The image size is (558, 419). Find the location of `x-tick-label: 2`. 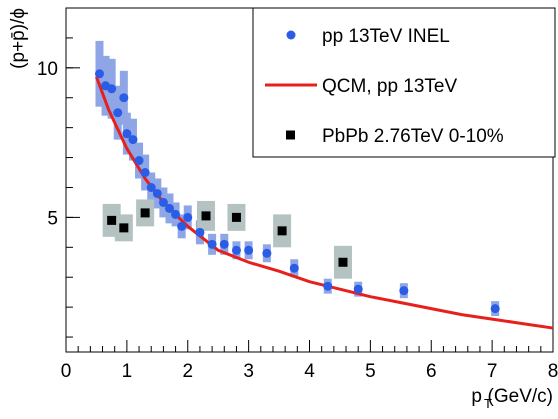

x-tick-label: 2 is located at coordinates (187, 371).